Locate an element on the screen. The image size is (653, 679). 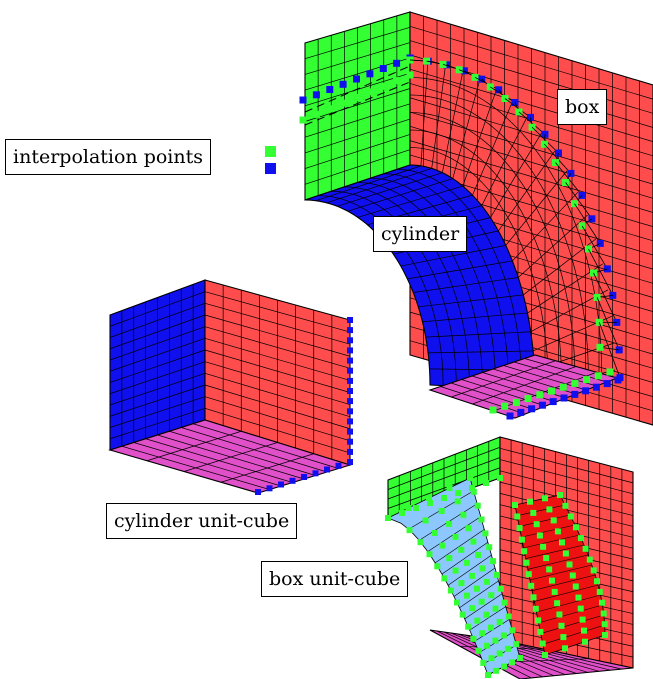
dashed-link is located at coordinates (357, 103).